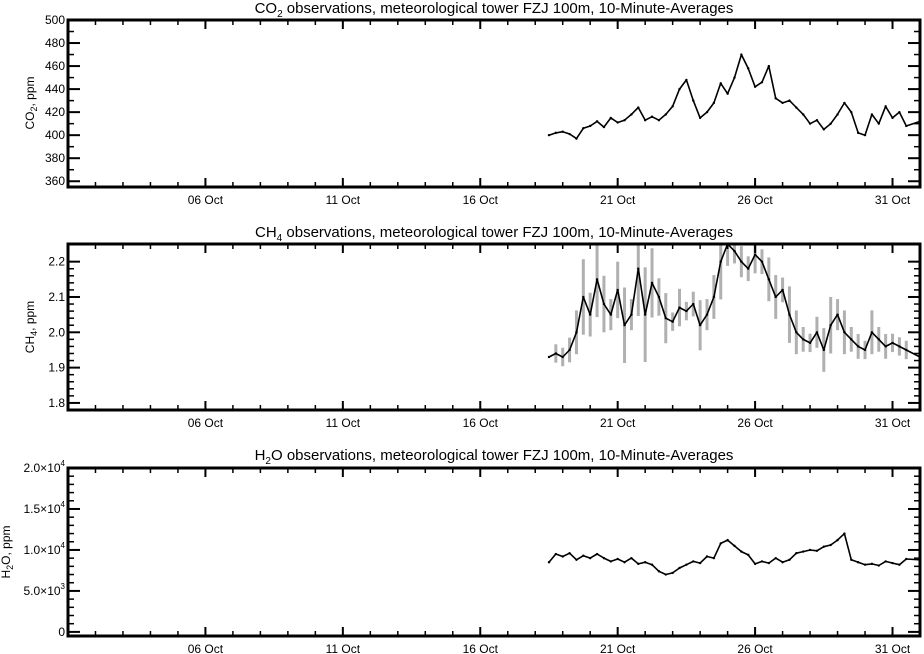  Describe the element at coordinates (55, 43) in the screenshot. I see `co2-y-tick-label: 480` at that location.